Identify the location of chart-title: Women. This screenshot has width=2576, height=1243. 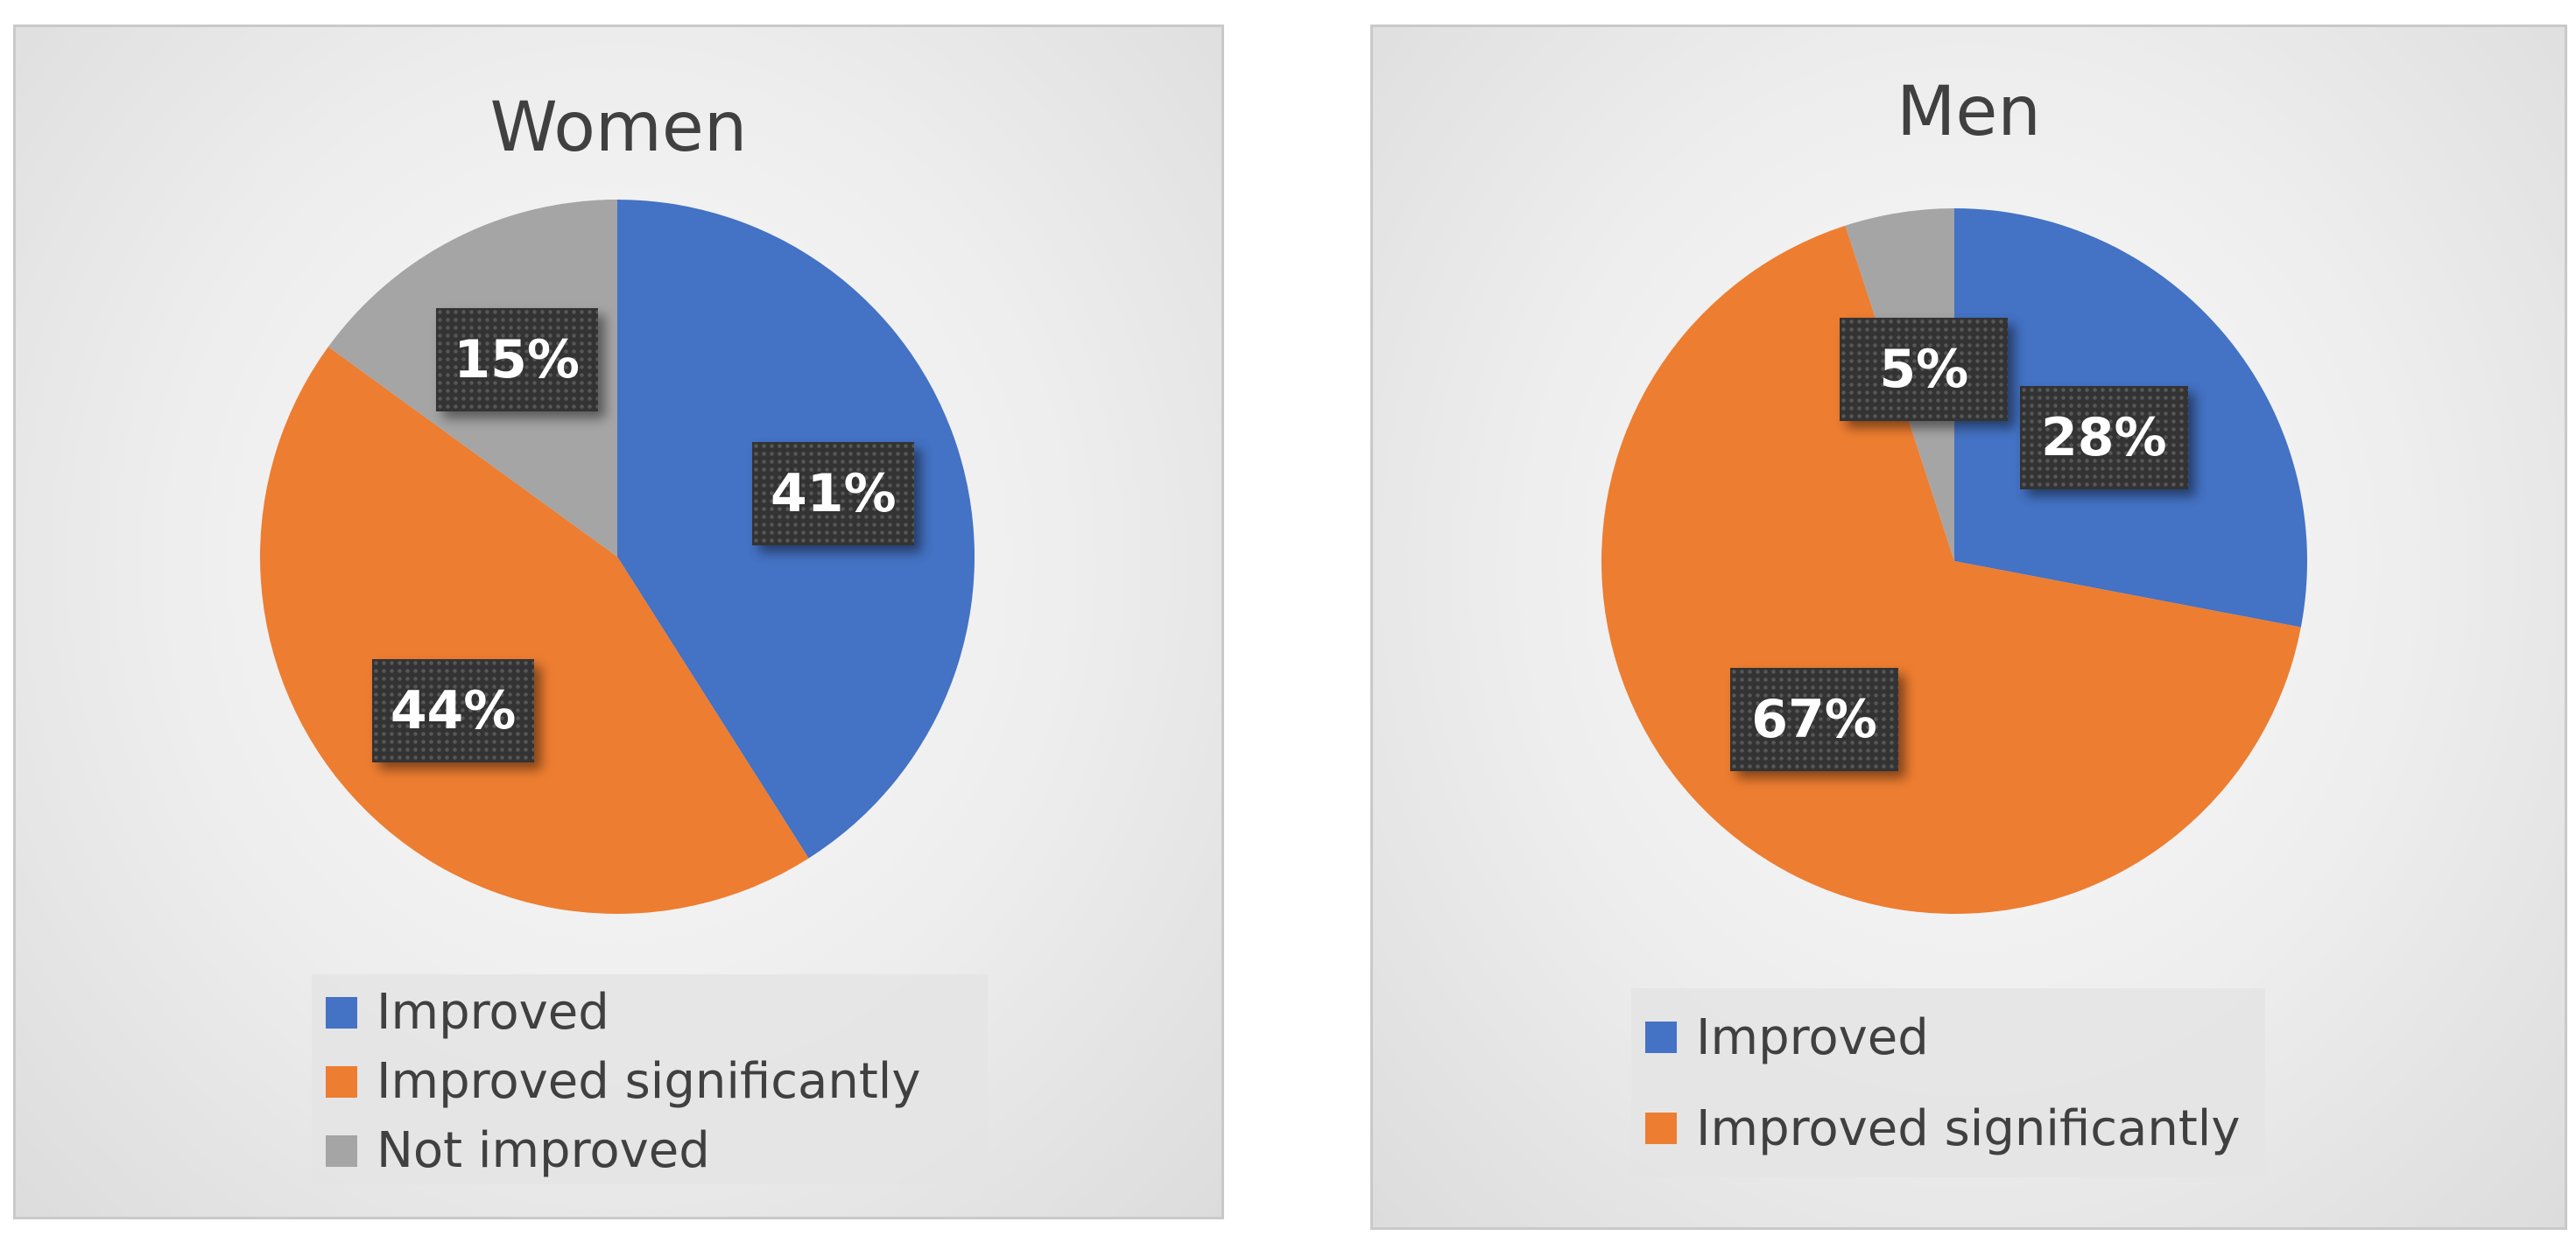
(618, 127).